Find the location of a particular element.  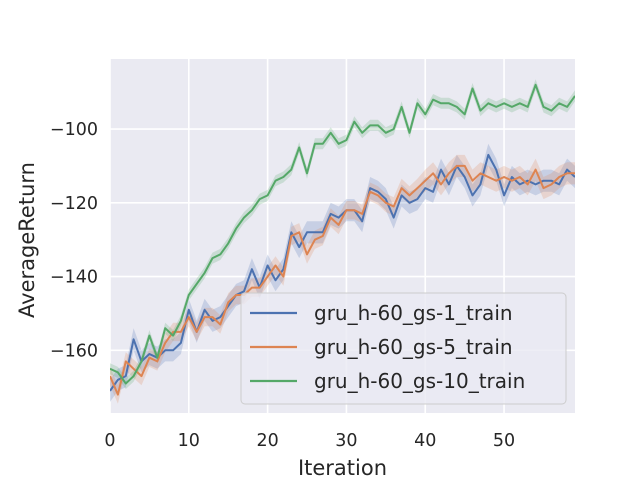

legend-label: gru_h-60_gs-5_train is located at coordinates (413, 347).